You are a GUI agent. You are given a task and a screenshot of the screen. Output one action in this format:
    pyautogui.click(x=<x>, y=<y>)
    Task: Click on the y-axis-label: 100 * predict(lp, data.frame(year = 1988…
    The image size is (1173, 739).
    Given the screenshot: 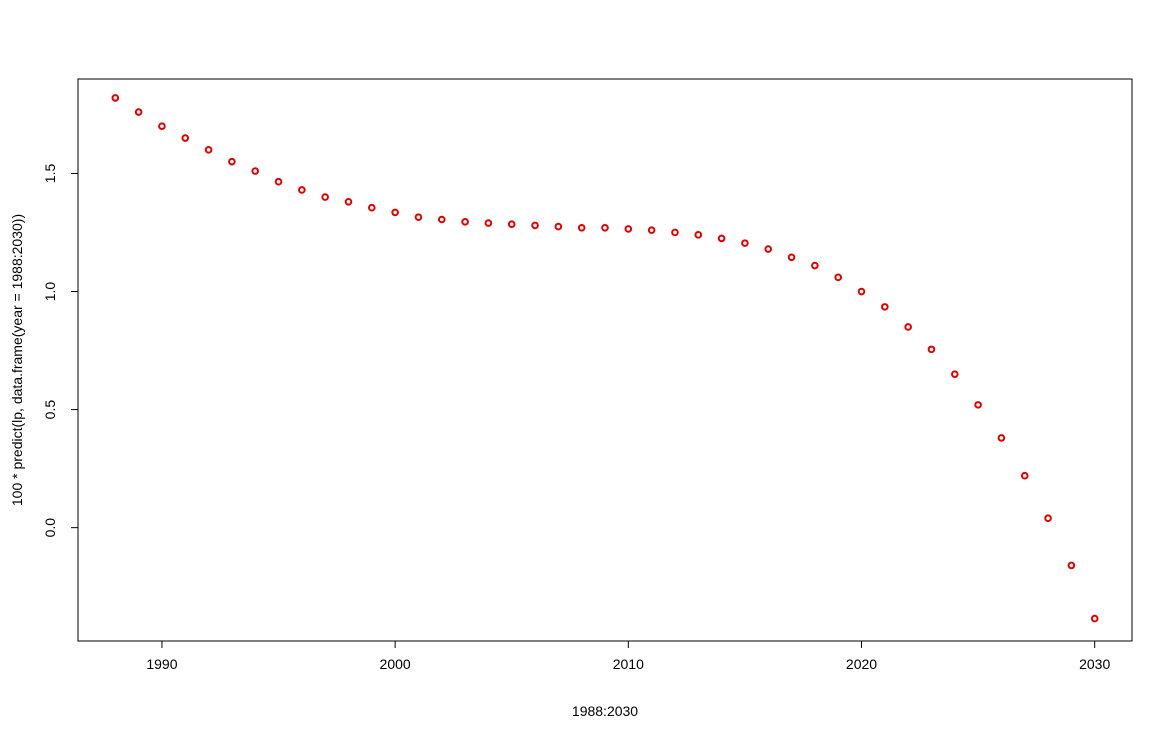 What is the action you would take?
    pyautogui.click(x=17, y=360)
    